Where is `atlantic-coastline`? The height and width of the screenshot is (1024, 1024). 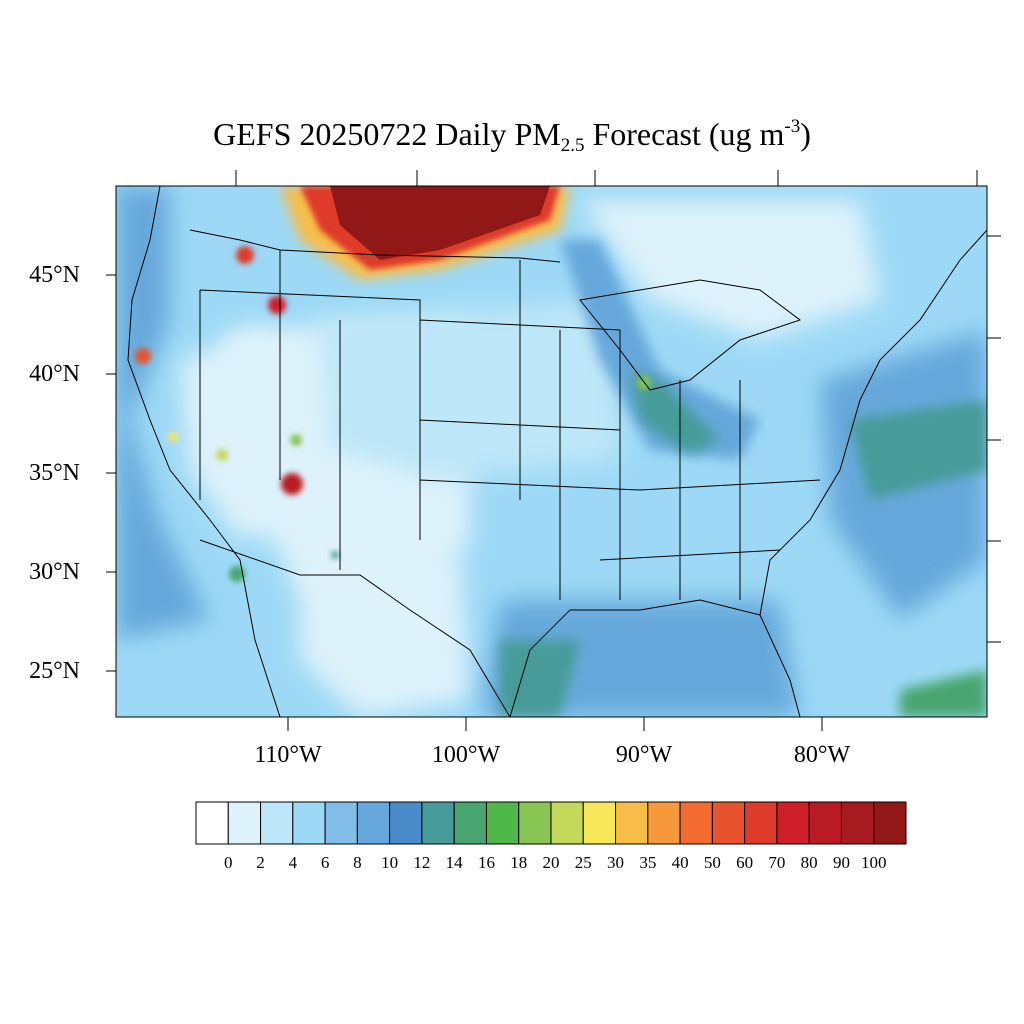 atlantic-coastline is located at coordinates (873, 422).